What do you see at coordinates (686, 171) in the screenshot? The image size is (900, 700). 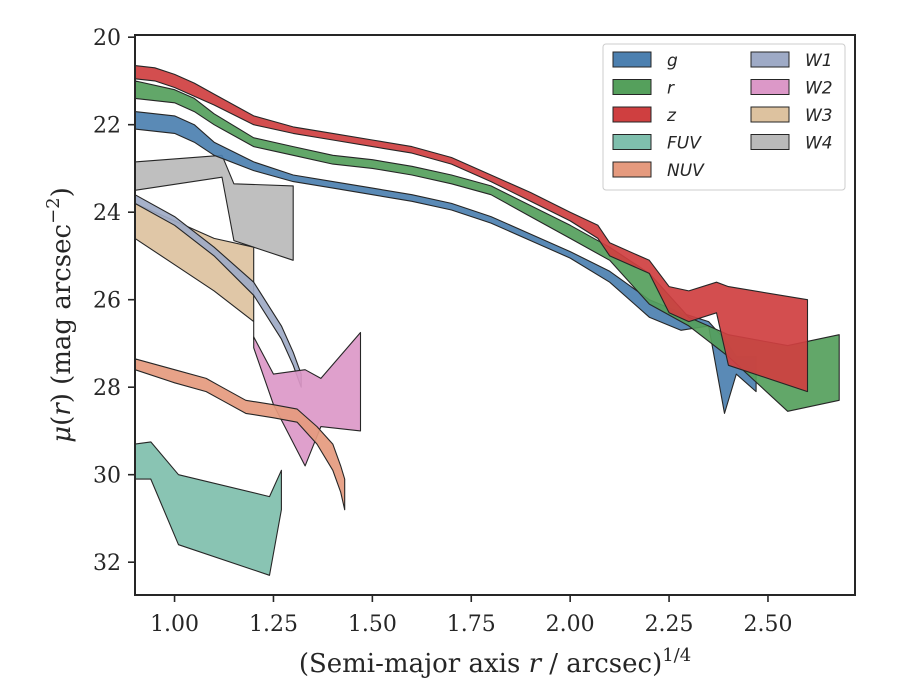 I see `legend-label-nuv: NUV` at bounding box center [686, 171].